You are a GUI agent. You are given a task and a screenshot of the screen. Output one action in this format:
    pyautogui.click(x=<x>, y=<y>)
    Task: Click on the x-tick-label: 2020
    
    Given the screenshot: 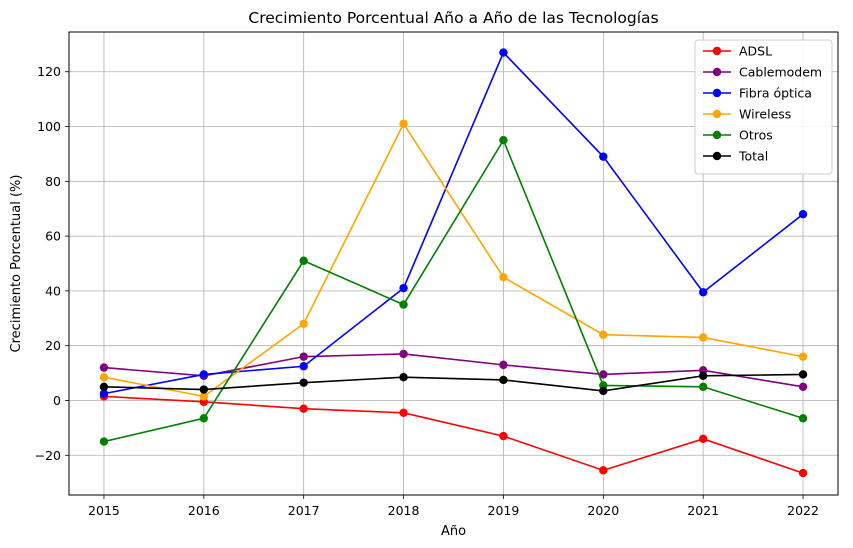 What is the action you would take?
    pyautogui.click(x=603, y=510)
    